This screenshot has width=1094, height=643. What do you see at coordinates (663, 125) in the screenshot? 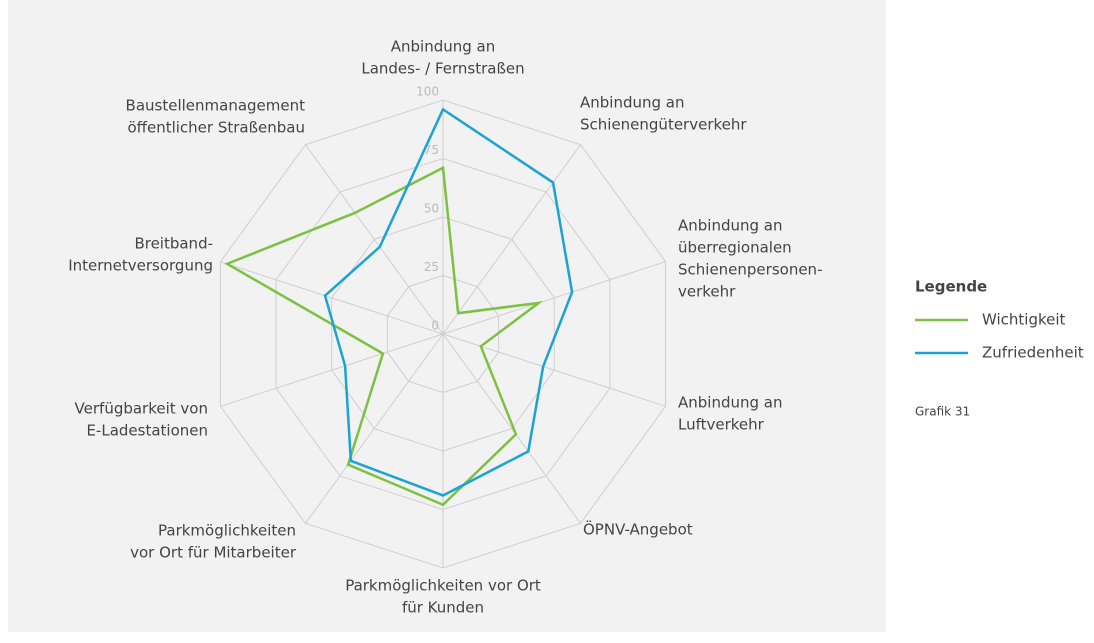
I see `axis-label: Schienengüterverkehr` at bounding box center [663, 125].